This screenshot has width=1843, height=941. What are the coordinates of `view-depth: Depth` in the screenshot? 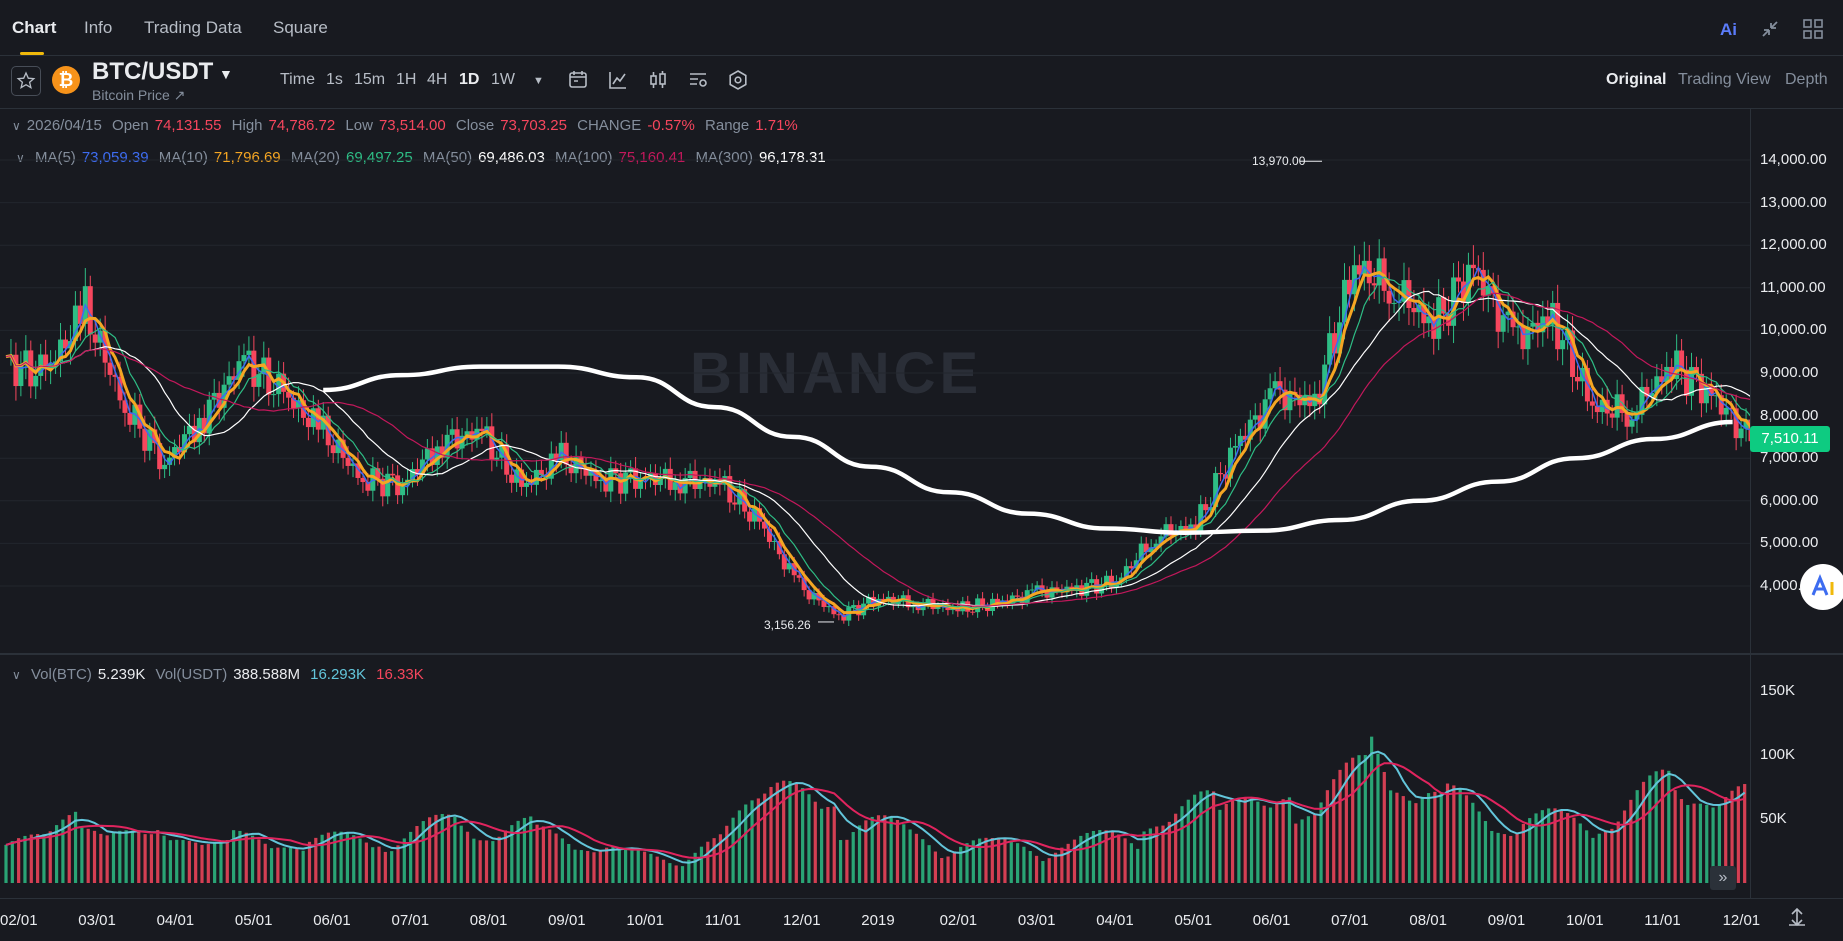 It's located at (1806, 79).